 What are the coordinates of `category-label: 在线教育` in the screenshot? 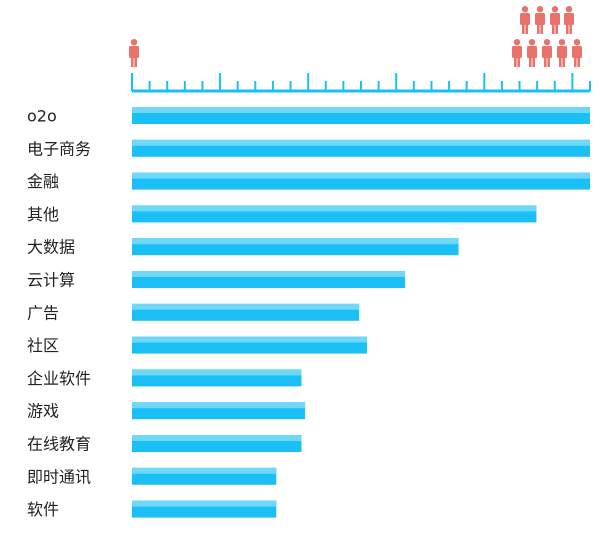 It's located at (59, 444).